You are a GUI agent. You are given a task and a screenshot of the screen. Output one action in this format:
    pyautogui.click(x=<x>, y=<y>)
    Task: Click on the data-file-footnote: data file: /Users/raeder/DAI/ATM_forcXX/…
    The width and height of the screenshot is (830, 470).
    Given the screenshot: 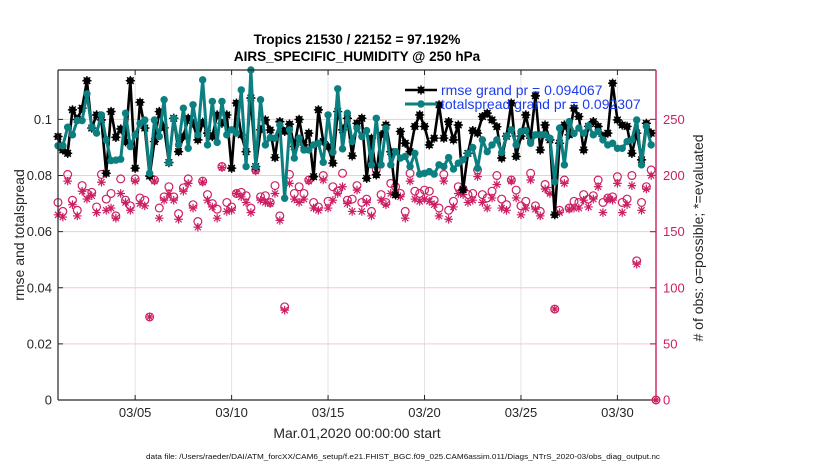 What is the action you would take?
    pyautogui.click(x=403, y=456)
    